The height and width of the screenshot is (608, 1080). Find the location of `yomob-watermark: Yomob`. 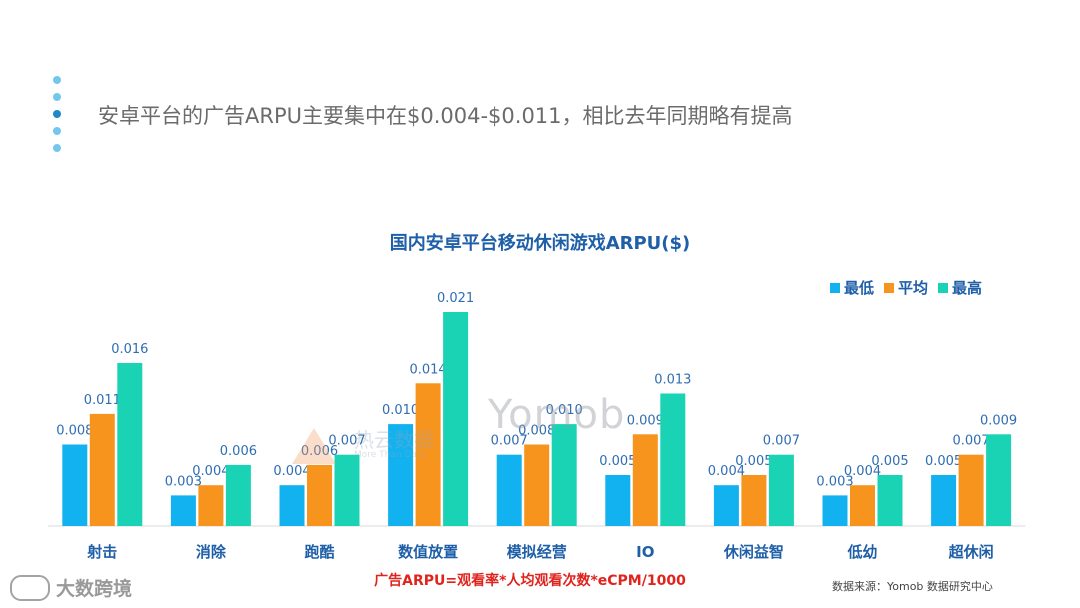

yomob-watermark: Yomob is located at coordinates (557, 415).